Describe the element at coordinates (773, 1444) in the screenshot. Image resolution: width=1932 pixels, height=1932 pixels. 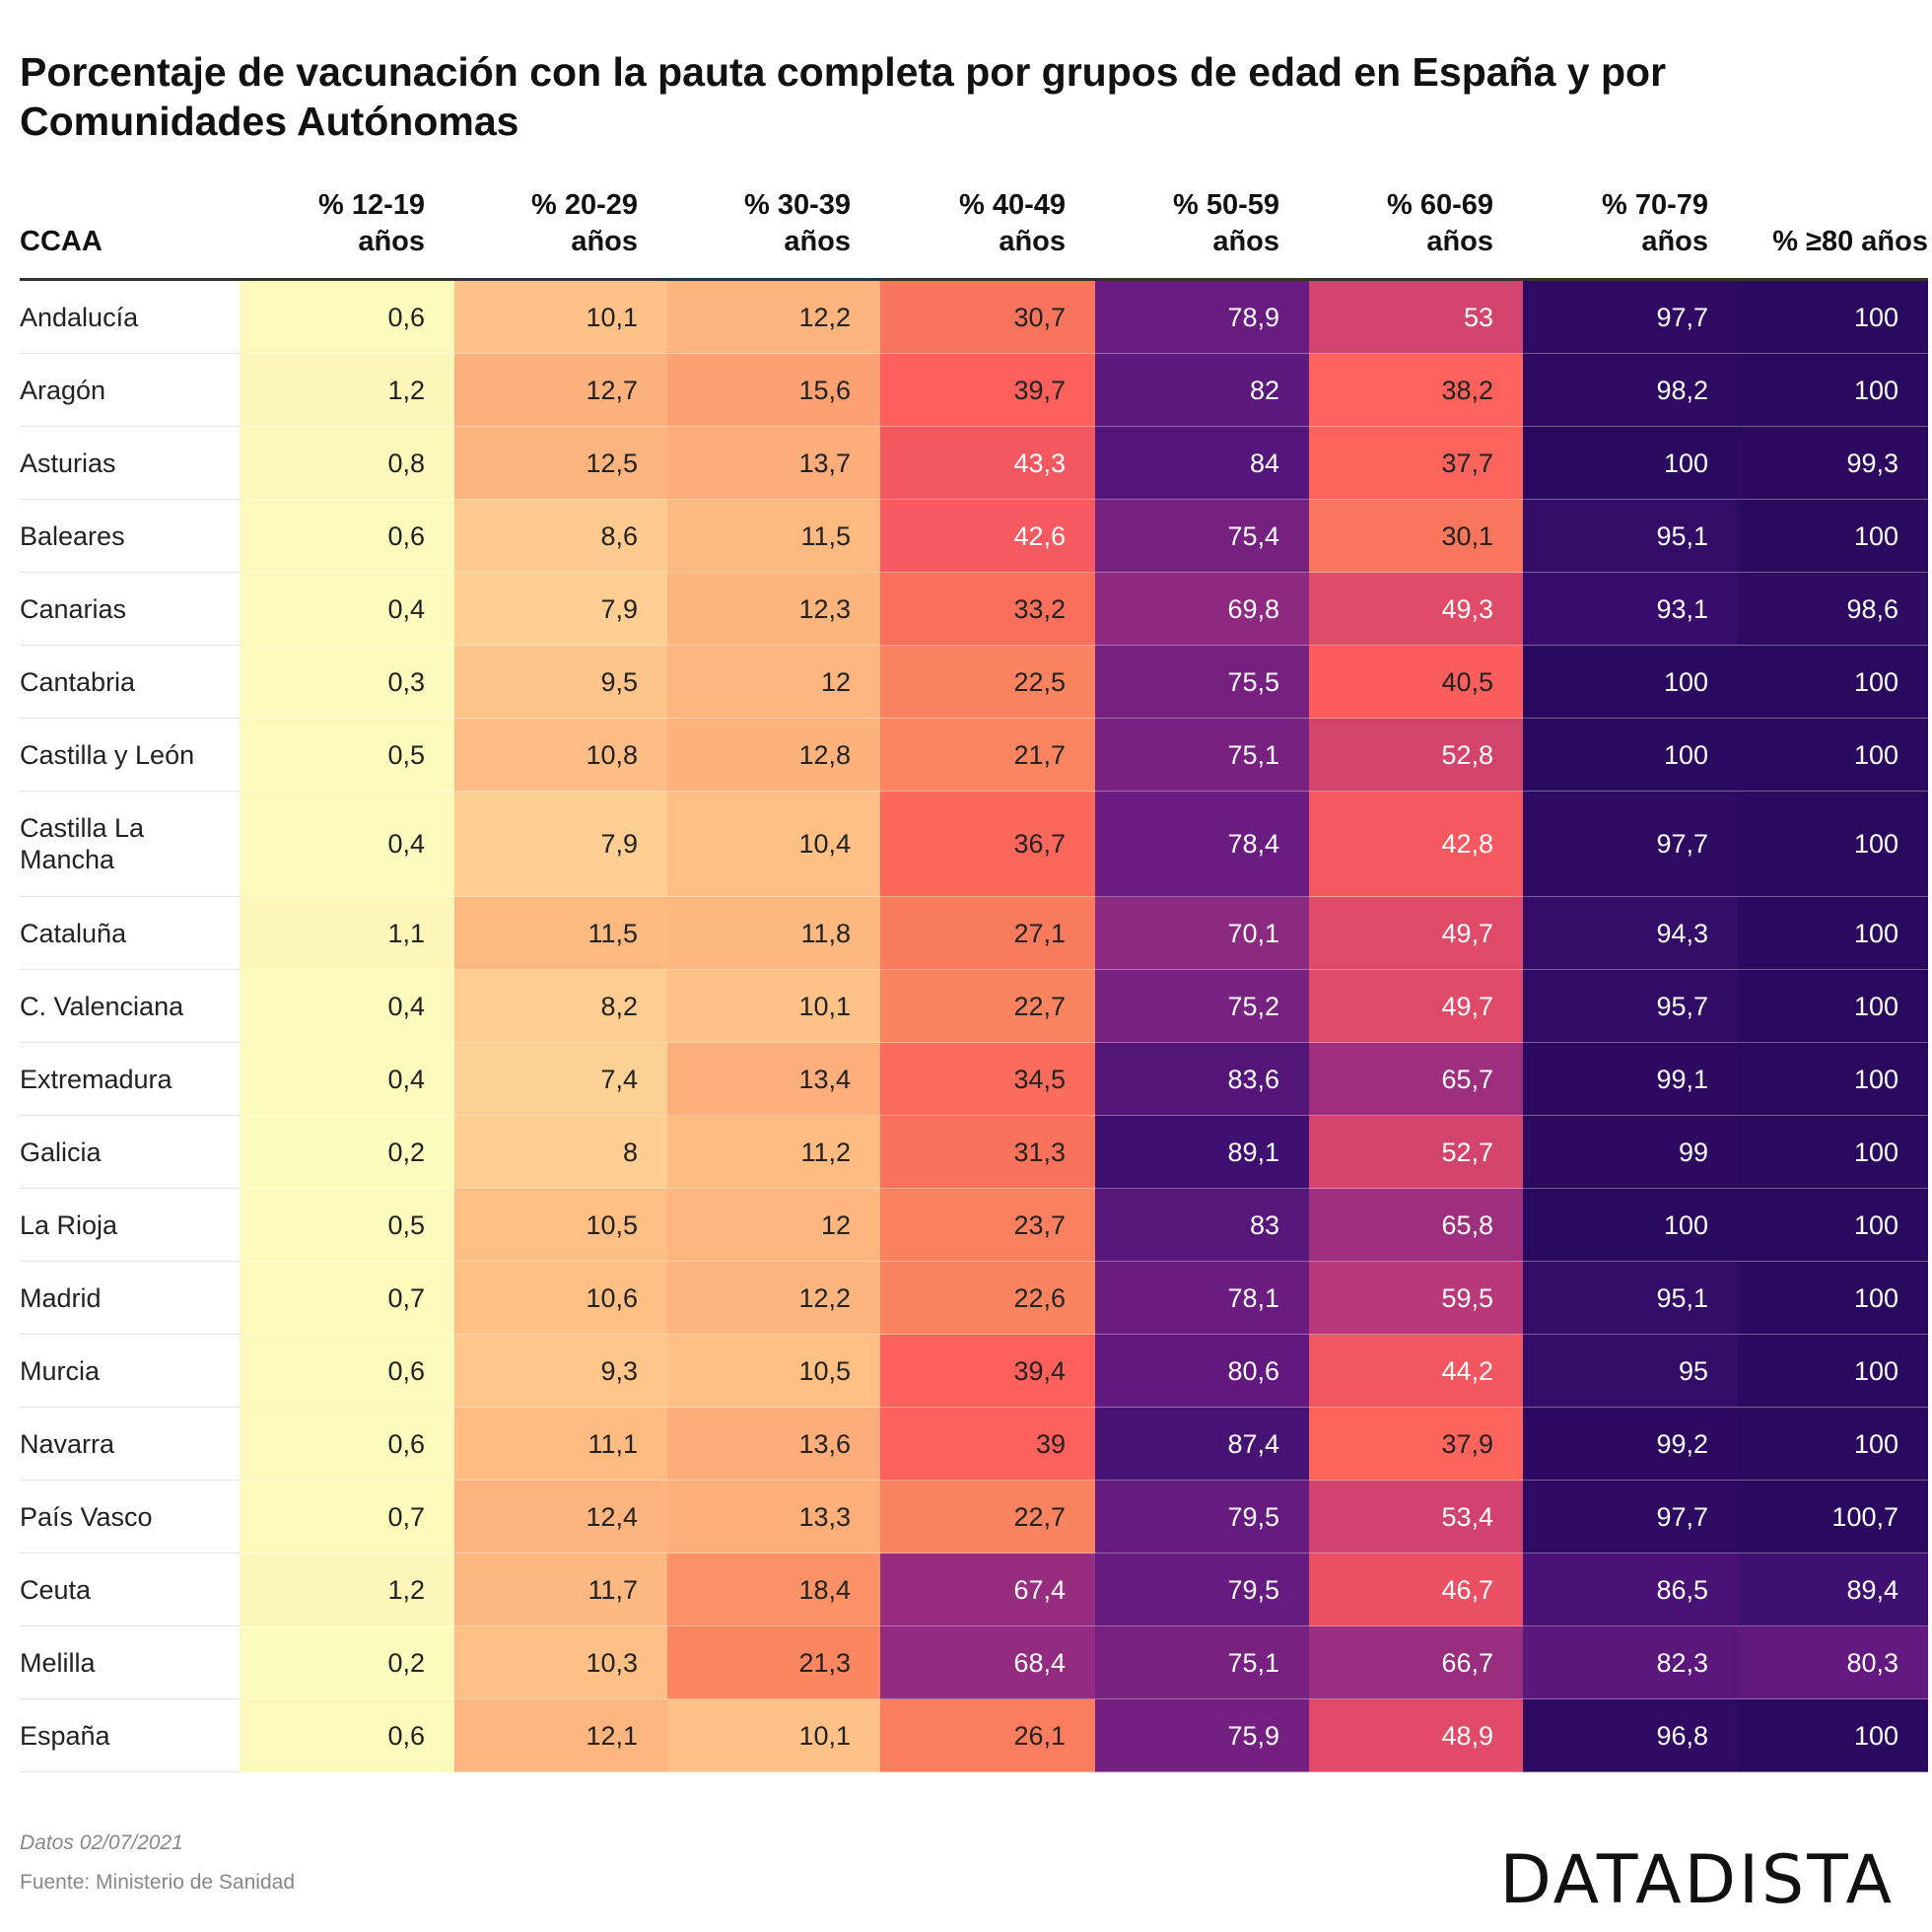
I see `heatmap-cell: 13,6` at that location.